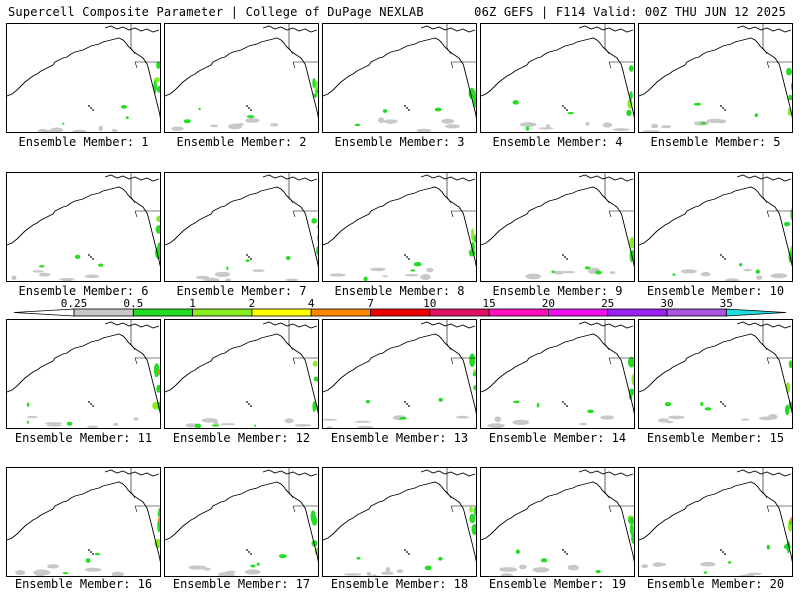 Image resolution: width=800 pixels, height=600 pixels. What do you see at coordinates (715, 584) in the screenshot?
I see `ensemble-member-label: Ensemble Member: 20` at bounding box center [715, 584].